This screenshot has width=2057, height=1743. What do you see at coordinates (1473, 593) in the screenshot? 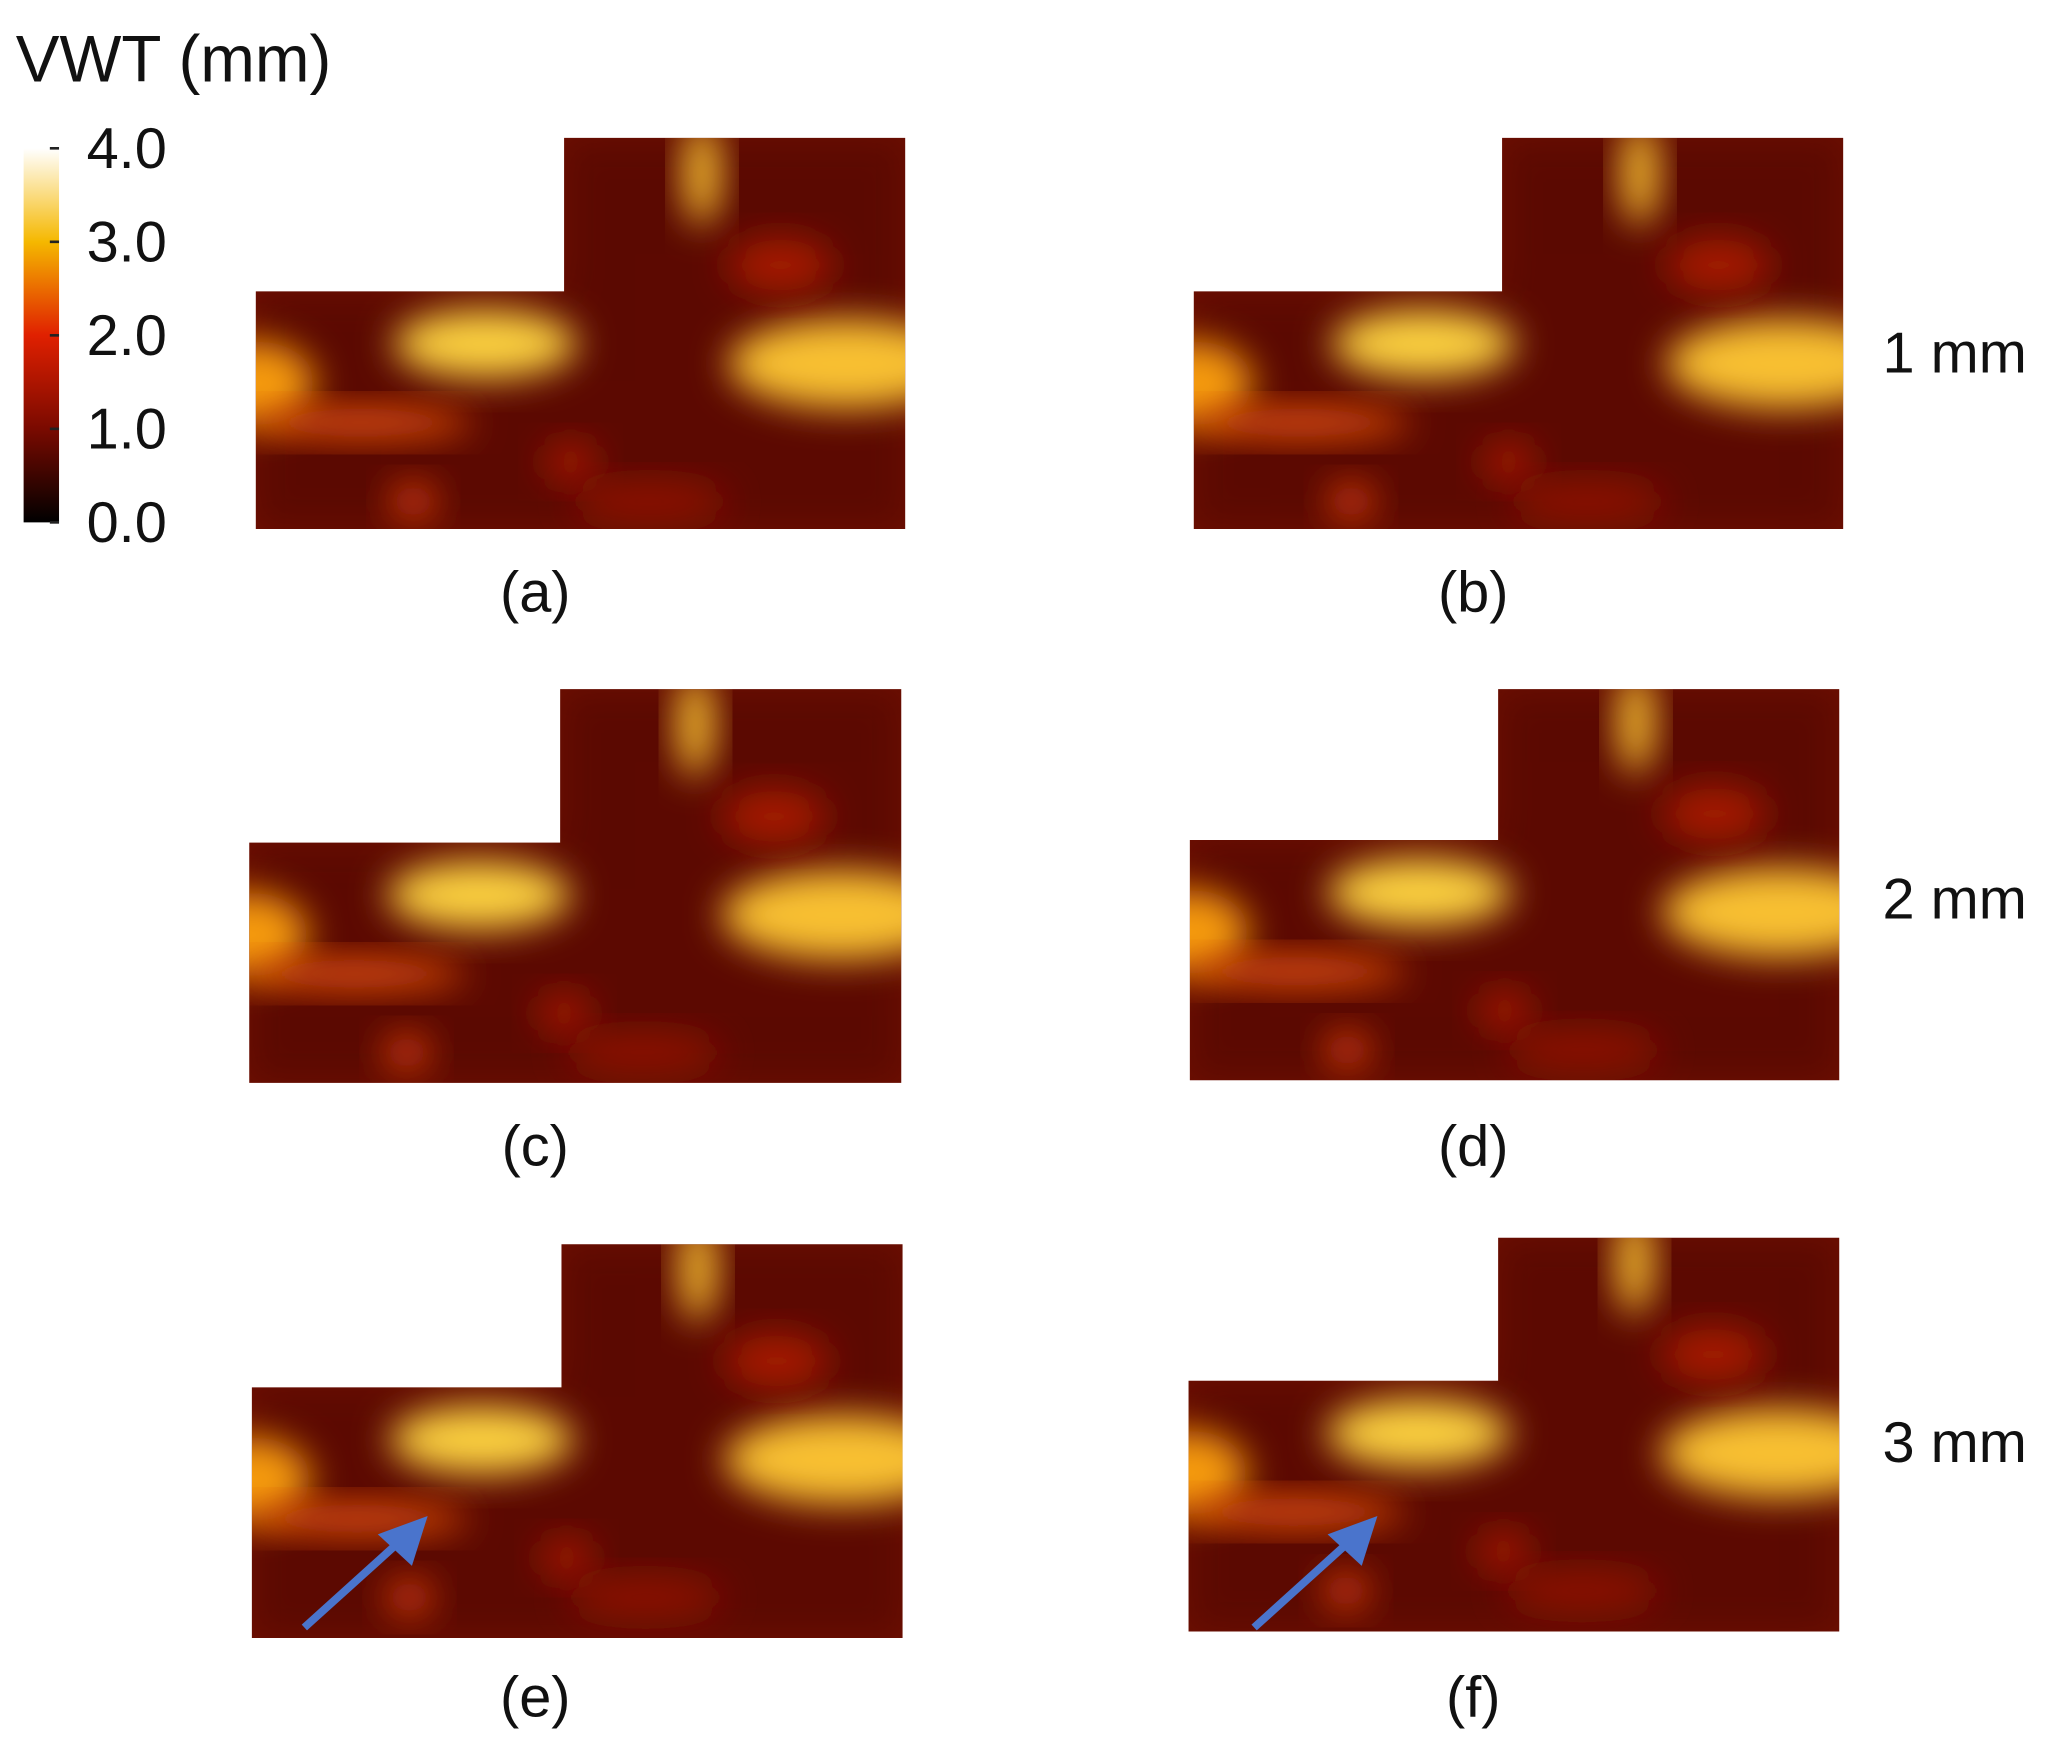
I see `panel-label: (b)` at bounding box center [1473, 593].